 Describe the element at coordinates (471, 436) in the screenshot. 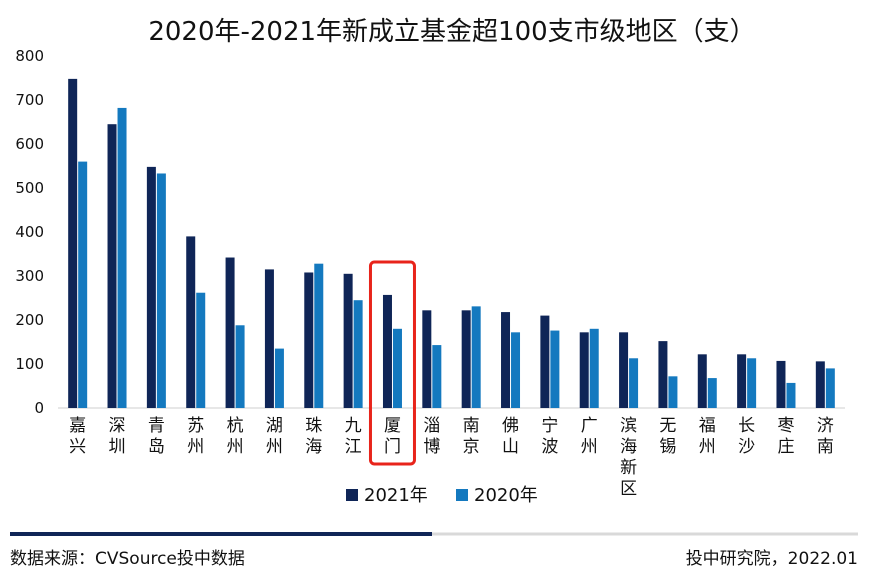

I see `category-label: 南京` at that location.